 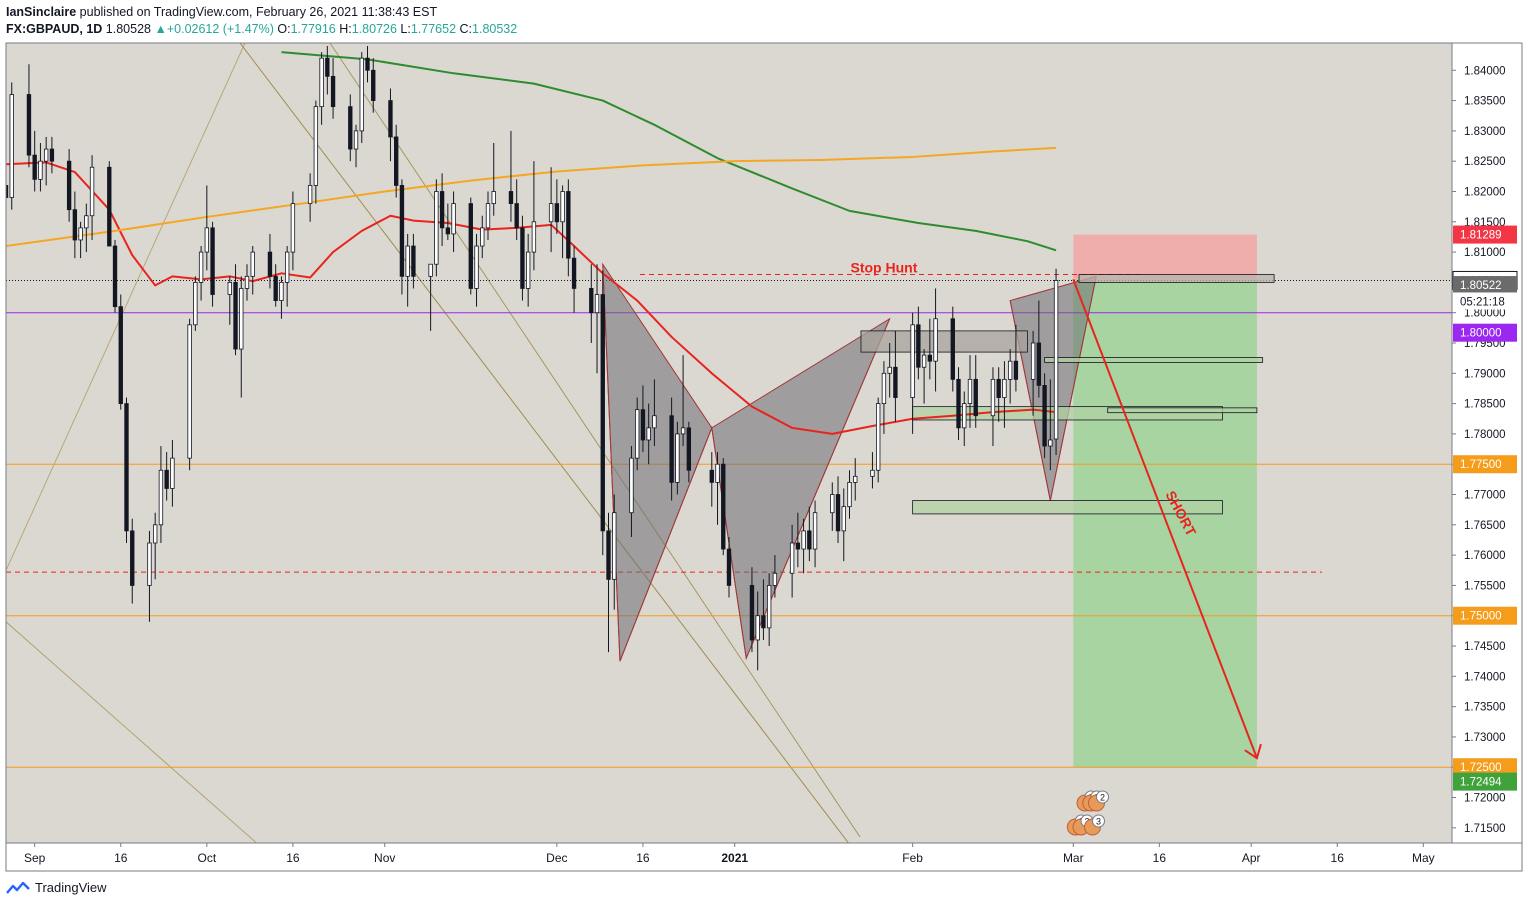 I want to click on low-label: L:, so click(x=405, y=29).